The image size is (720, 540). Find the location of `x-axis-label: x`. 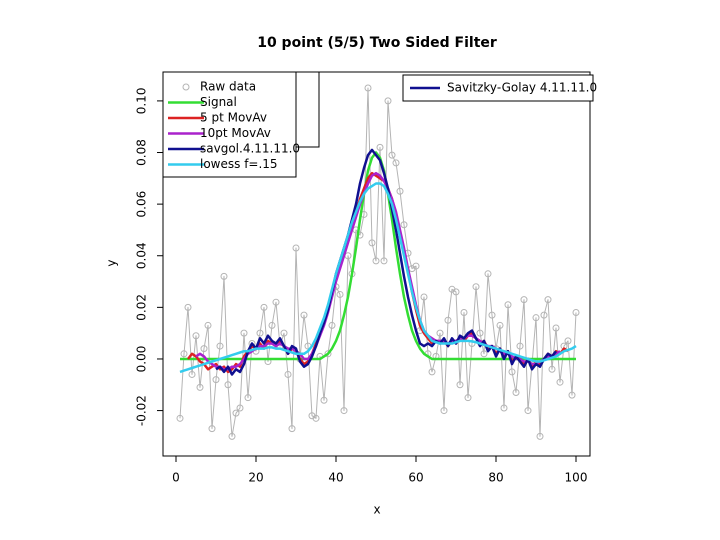

x-axis-label: x is located at coordinates (376, 510).